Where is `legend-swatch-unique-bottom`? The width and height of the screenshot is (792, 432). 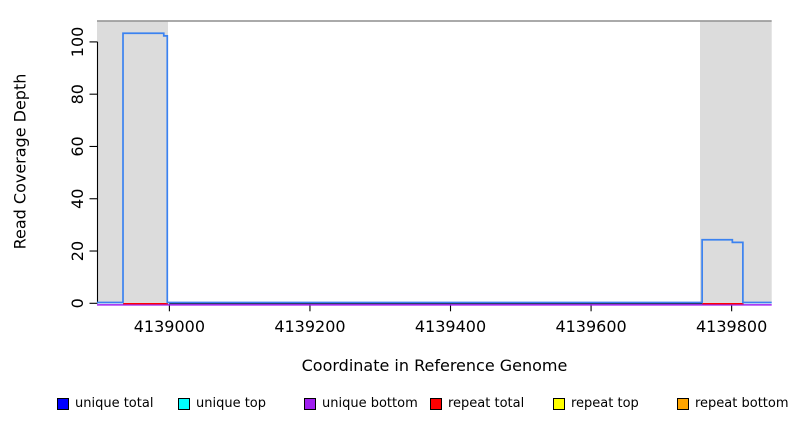 legend-swatch-unique-bottom is located at coordinates (310, 403).